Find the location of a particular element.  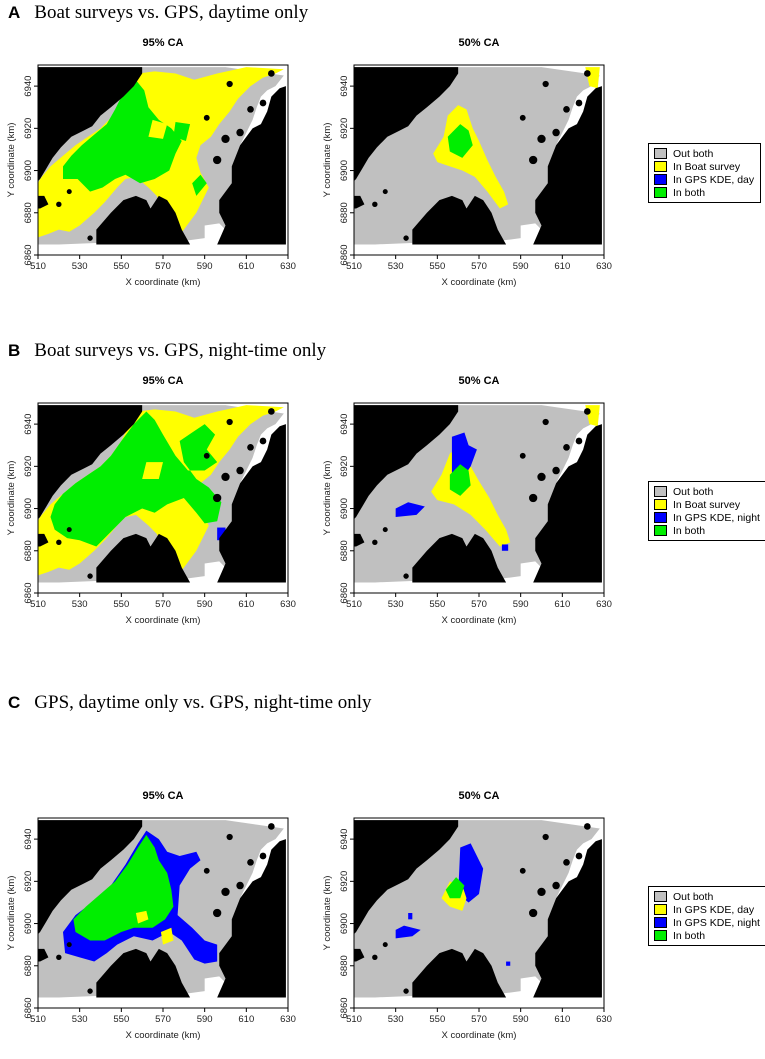

y-axis-label: Y coordinate (km) is located at coordinates (327, 913).